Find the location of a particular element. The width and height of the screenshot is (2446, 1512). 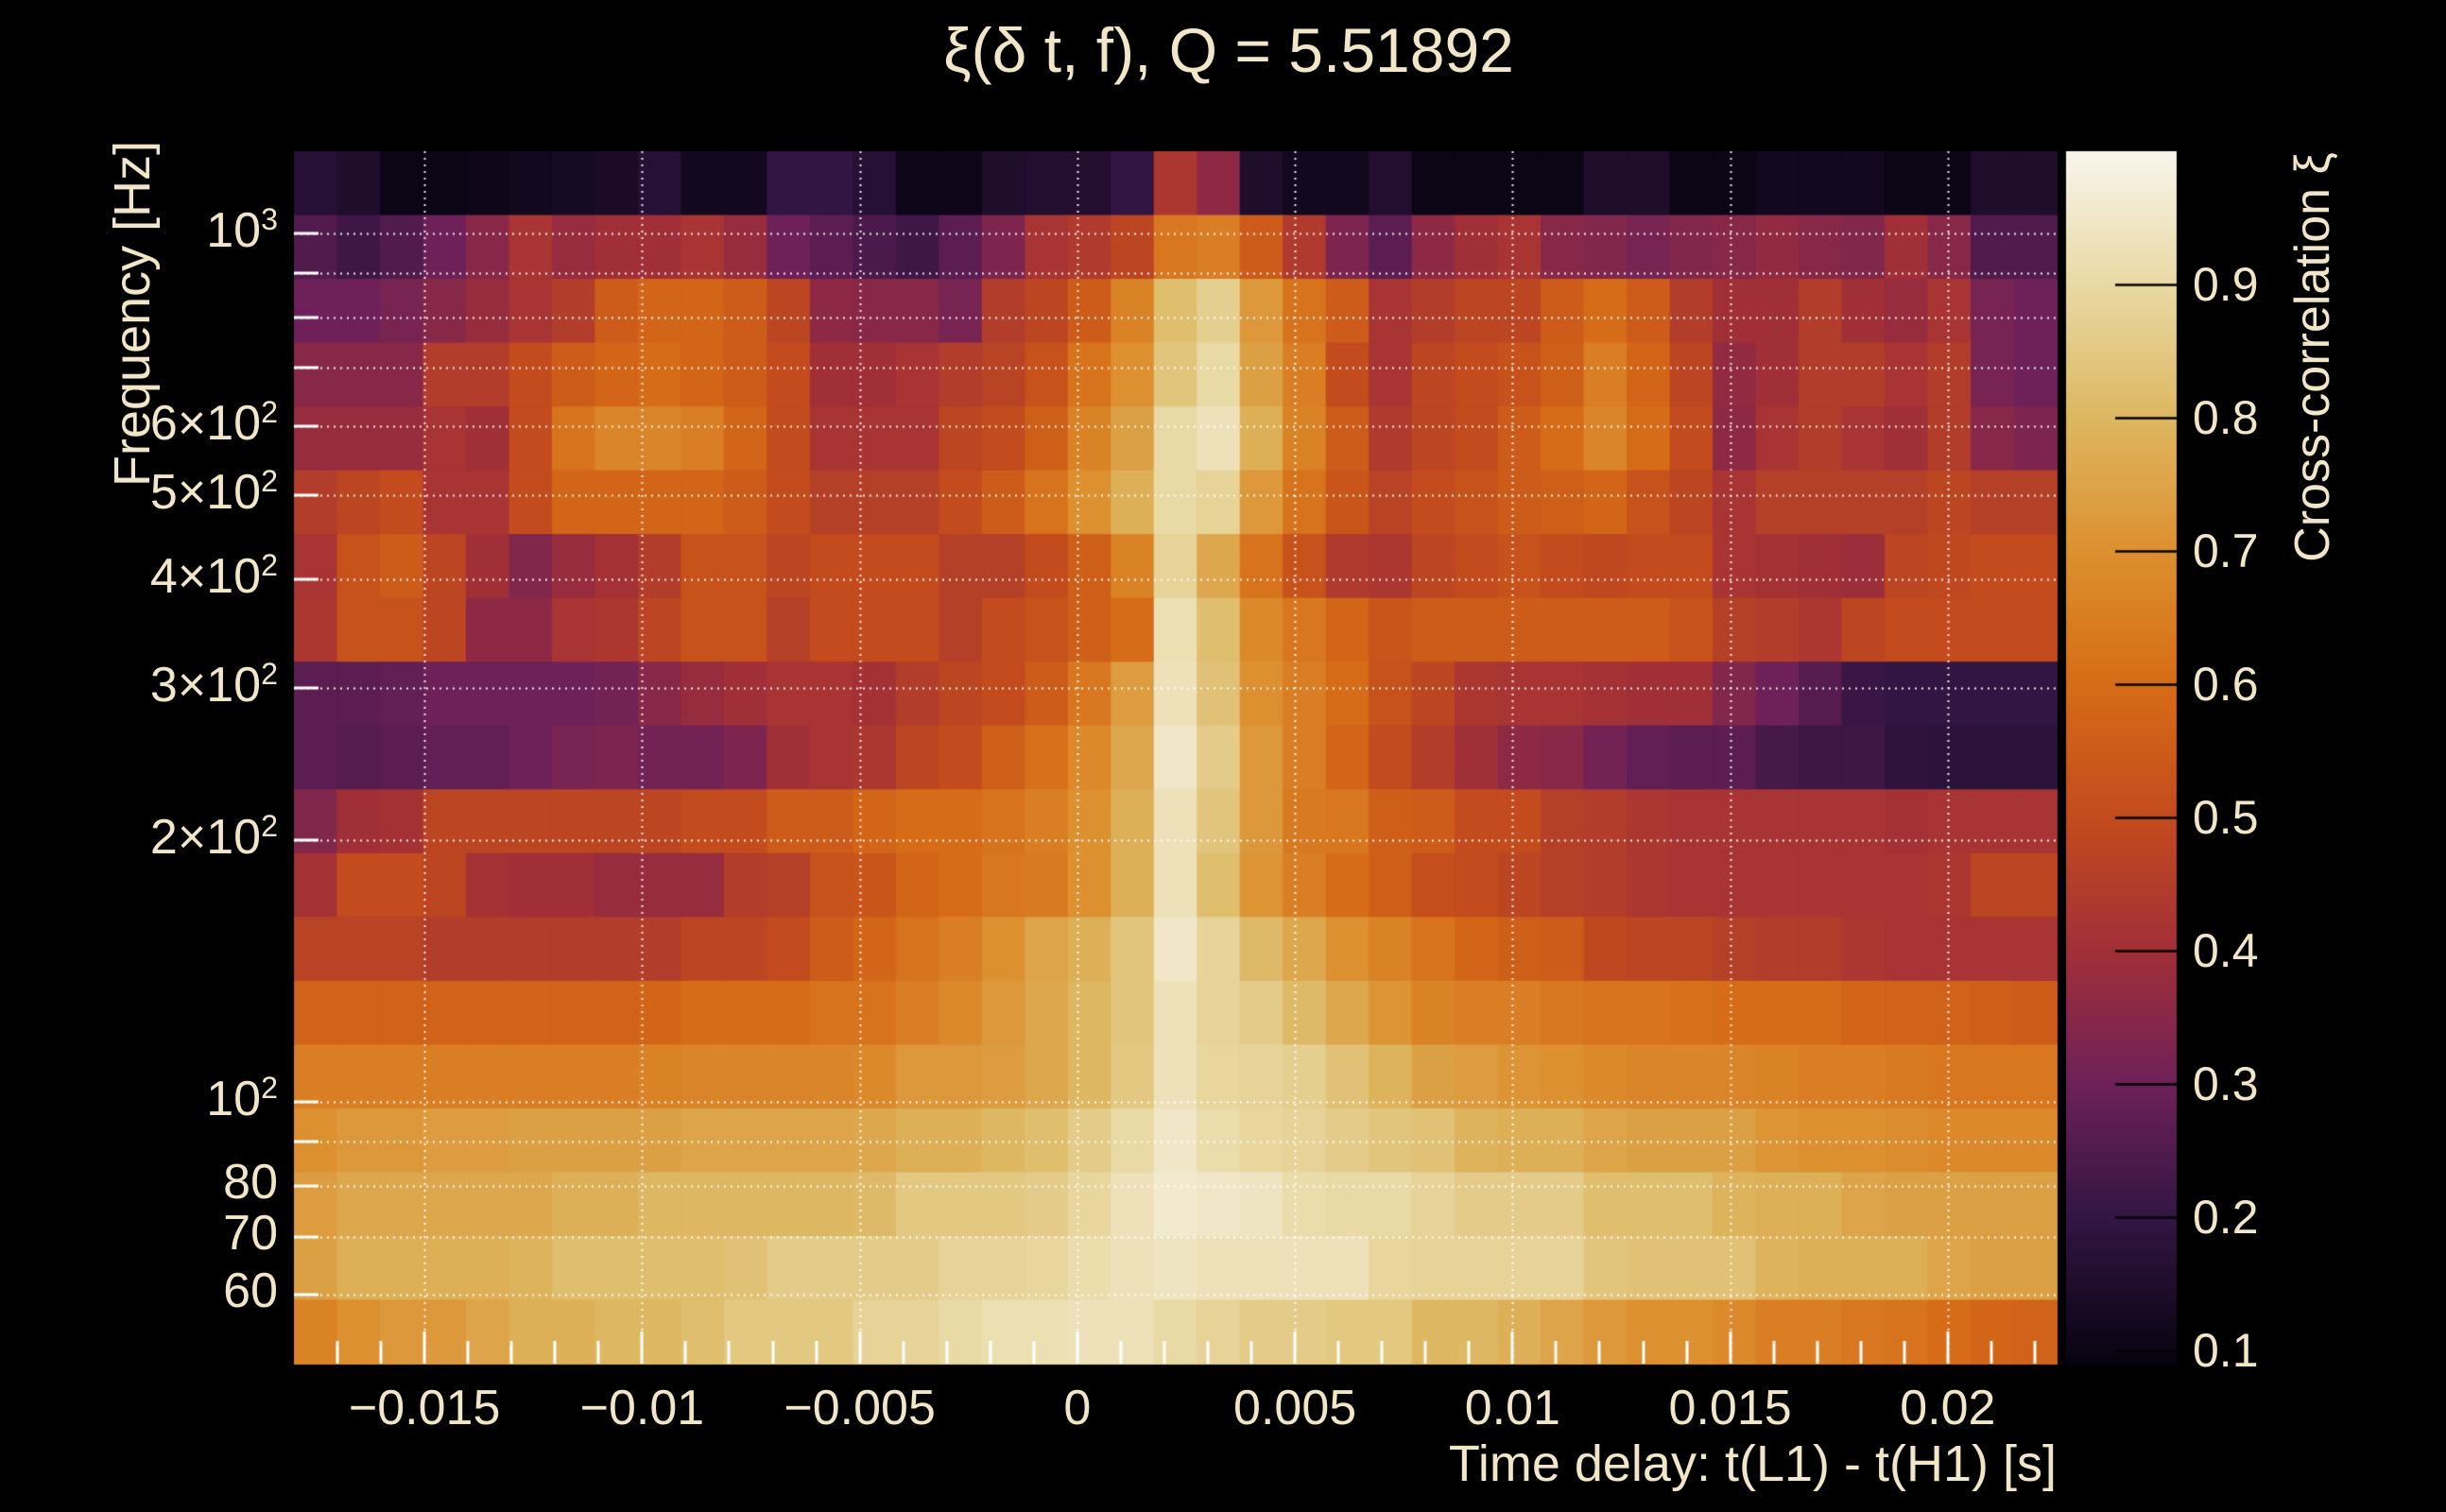

x-tick-label: −0.005 is located at coordinates (860, 1408).